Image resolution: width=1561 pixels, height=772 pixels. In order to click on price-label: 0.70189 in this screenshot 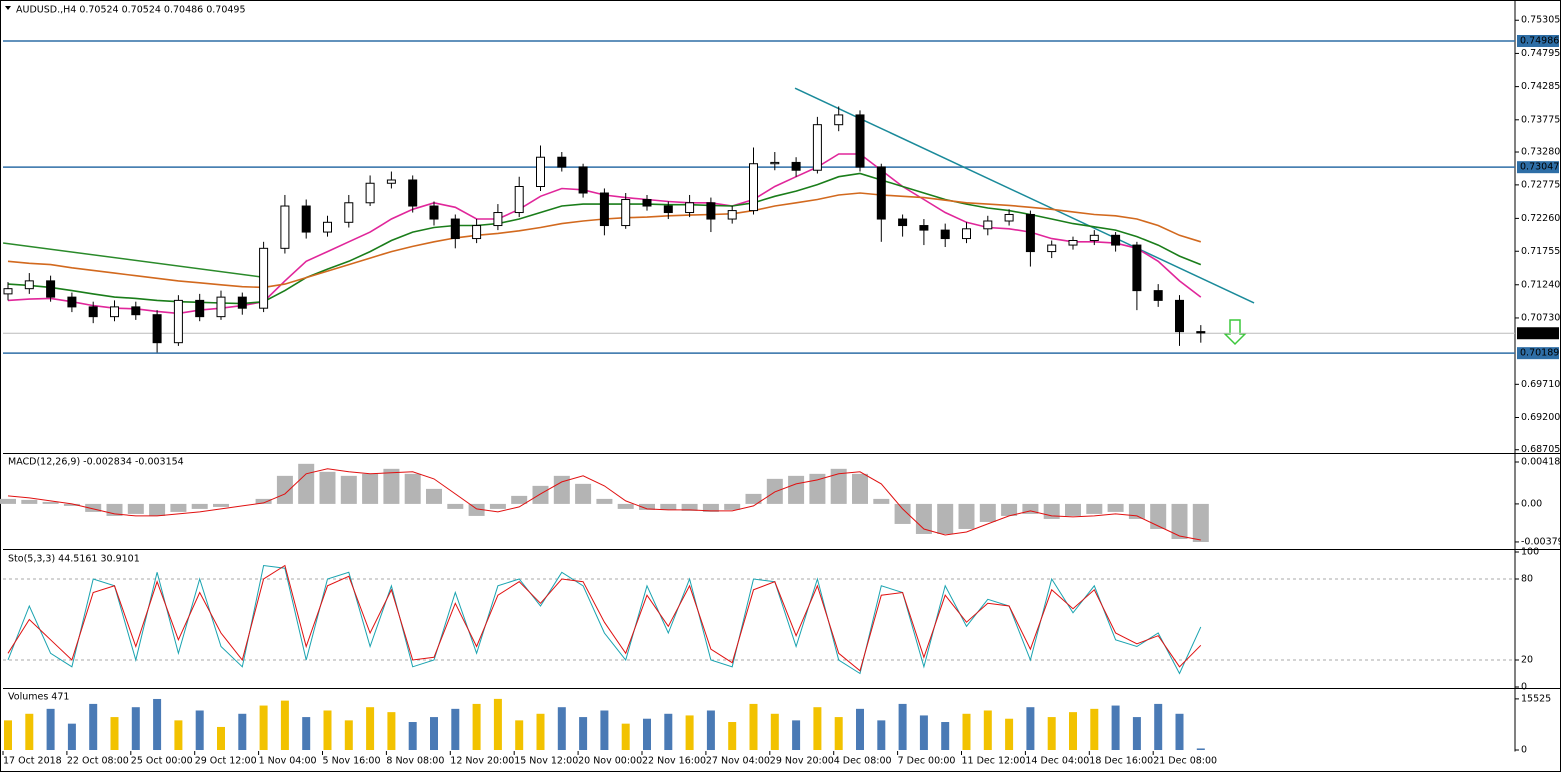, I will do `click(1539, 353)`.